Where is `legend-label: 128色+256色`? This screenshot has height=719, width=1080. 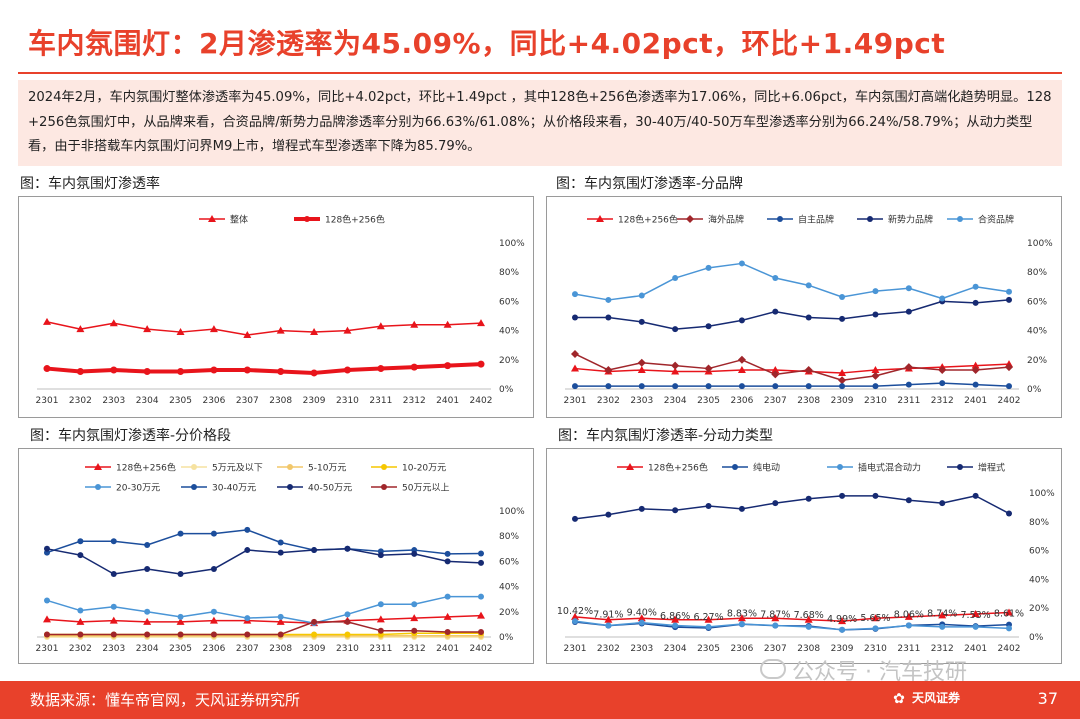 legend-label: 128色+256色 is located at coordinates (355, 220).